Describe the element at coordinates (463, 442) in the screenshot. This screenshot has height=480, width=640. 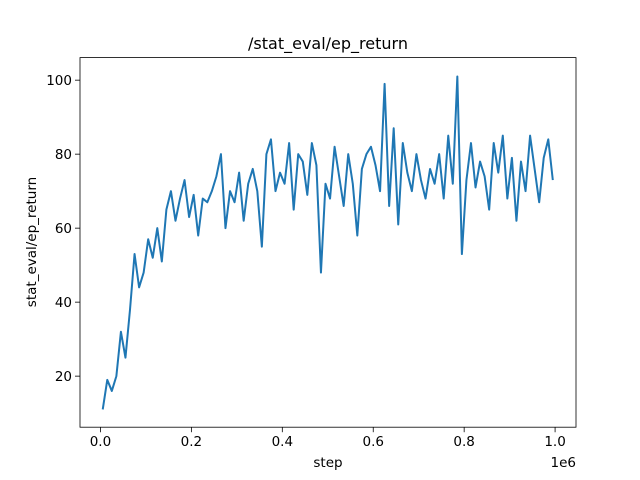
I see `x-tick-label: 0.8` at that location.